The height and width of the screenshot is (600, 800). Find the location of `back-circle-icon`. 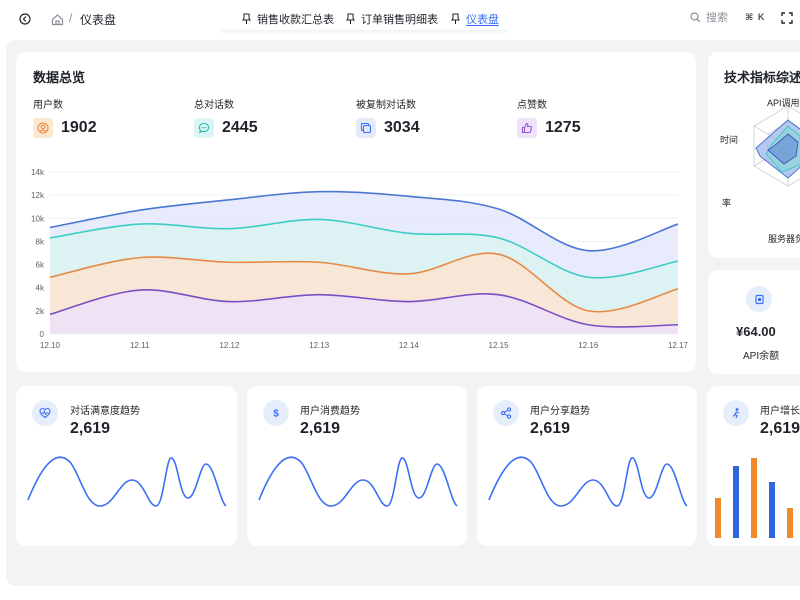

back-circle-icon is located at coordinates (25, 19).